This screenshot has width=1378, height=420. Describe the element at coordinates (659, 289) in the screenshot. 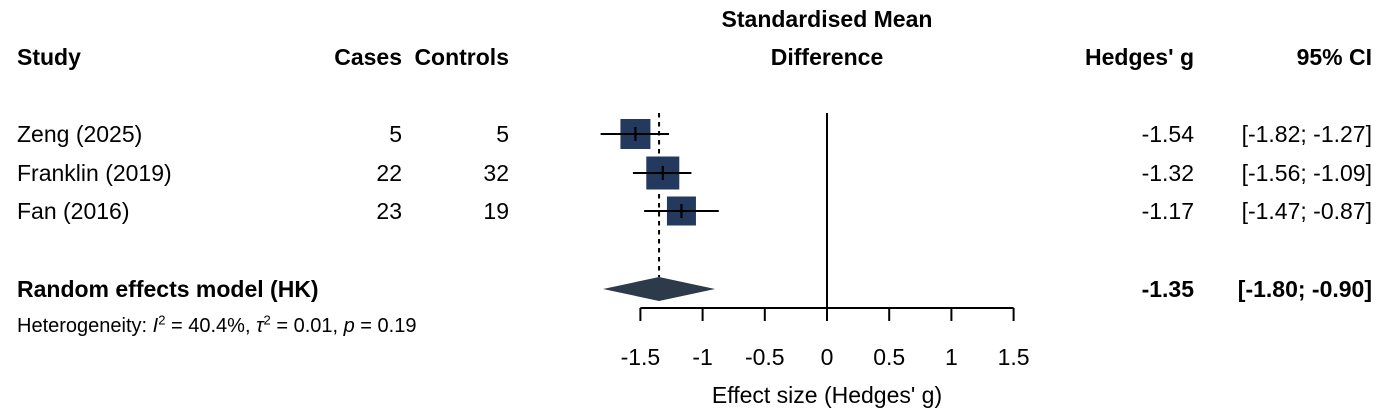

I see `pooled-effect-diamond` at that location.